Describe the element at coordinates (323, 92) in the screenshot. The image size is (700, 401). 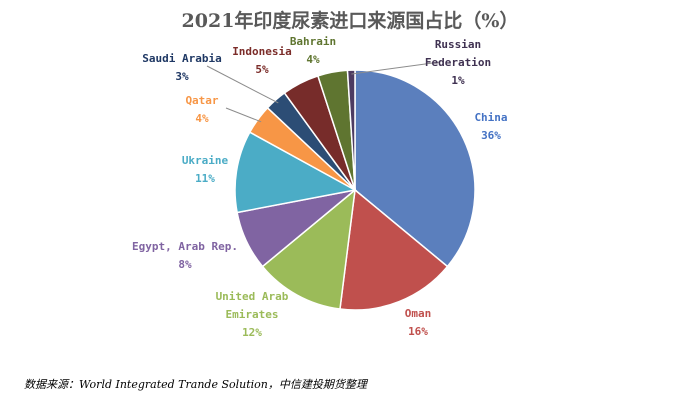
I see `leader-lines` at that location.